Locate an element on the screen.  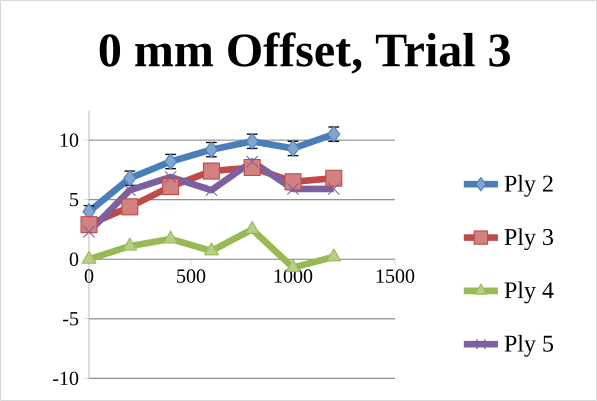
y-tick-label: 0 is located at coordinates (74, 259).